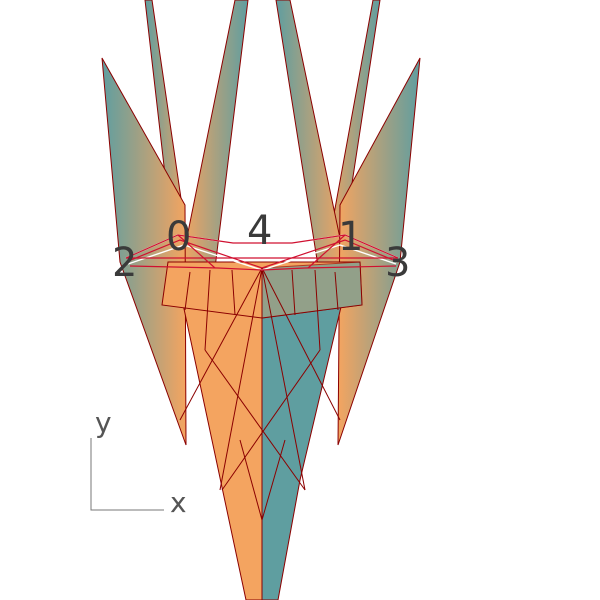 Image resolution: width=600 pixels, height=600 pixels. I want to click on wing-left, so click(144, 251).